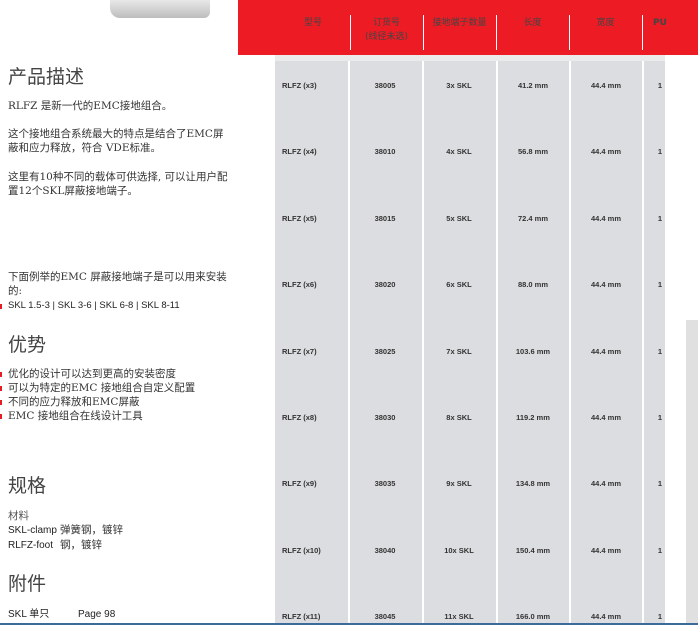 This screenshot has height=627, width=698. I want to click on cell-terminals: 9x SKL, so click(459, 484).